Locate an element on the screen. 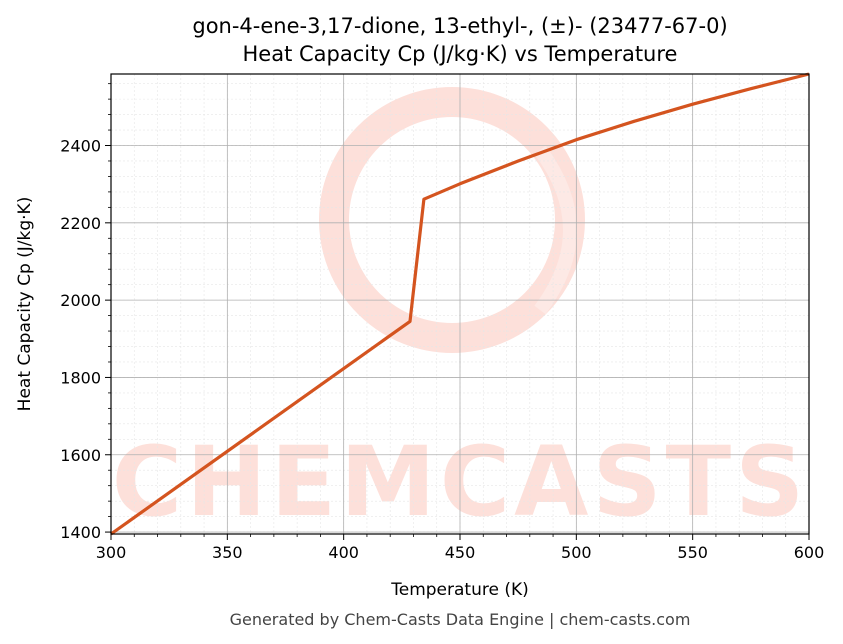 This screenshot has width=843, height=644. y-tick-label: 2200 is located at coordinates (80, 223).